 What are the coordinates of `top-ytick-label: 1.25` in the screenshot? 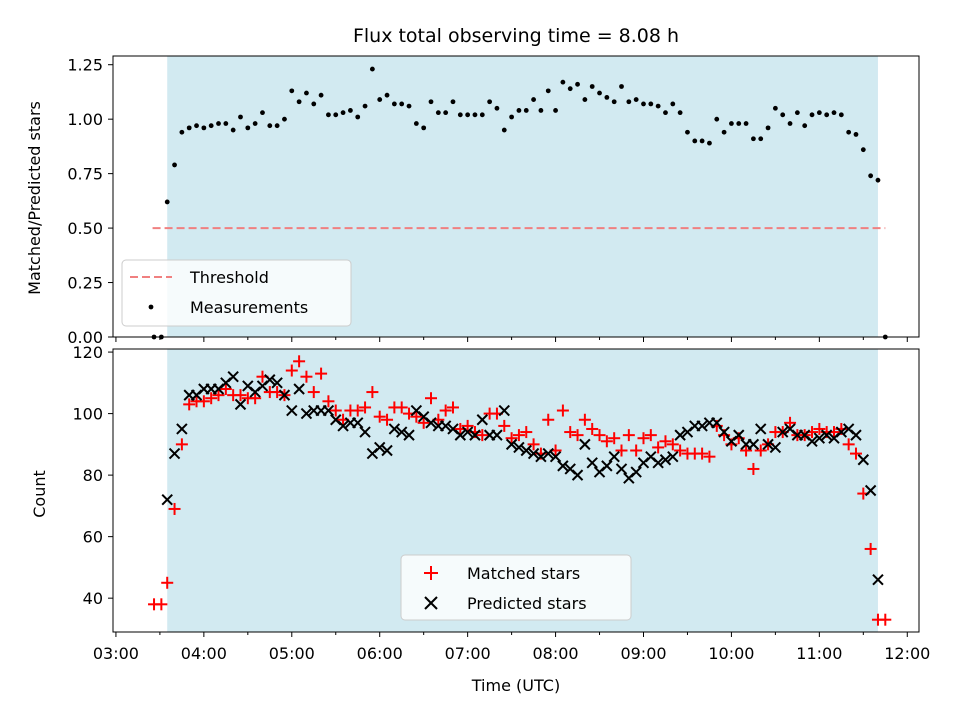 It's located at (85, 65).